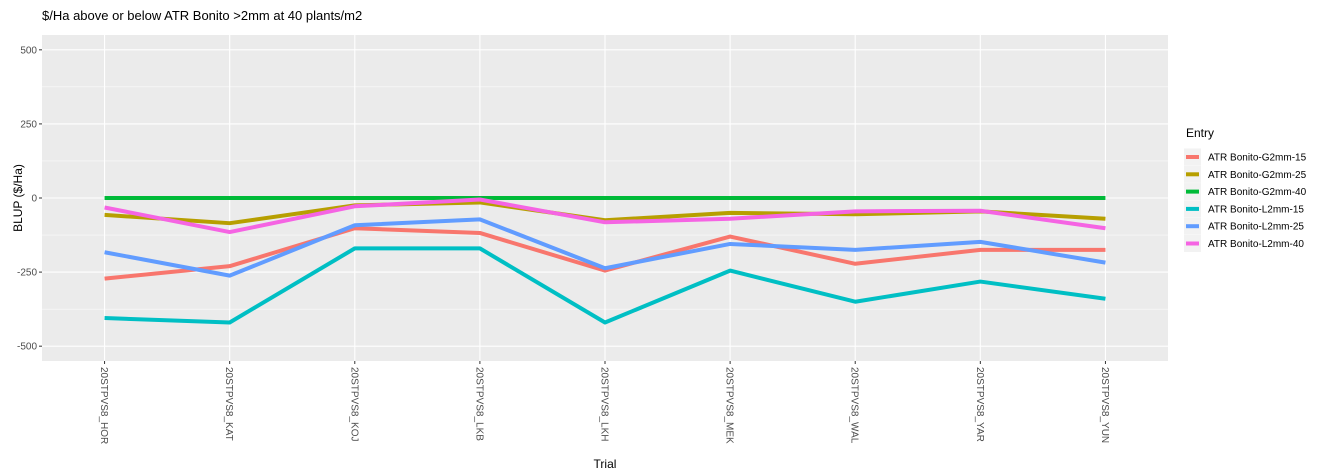 The width and height of the screenshot is (1336, 476). Describe the element at coordinates (18, 198) in the screenshot. I see `y-axis-title: BLUP ($/Ha)` at that location.